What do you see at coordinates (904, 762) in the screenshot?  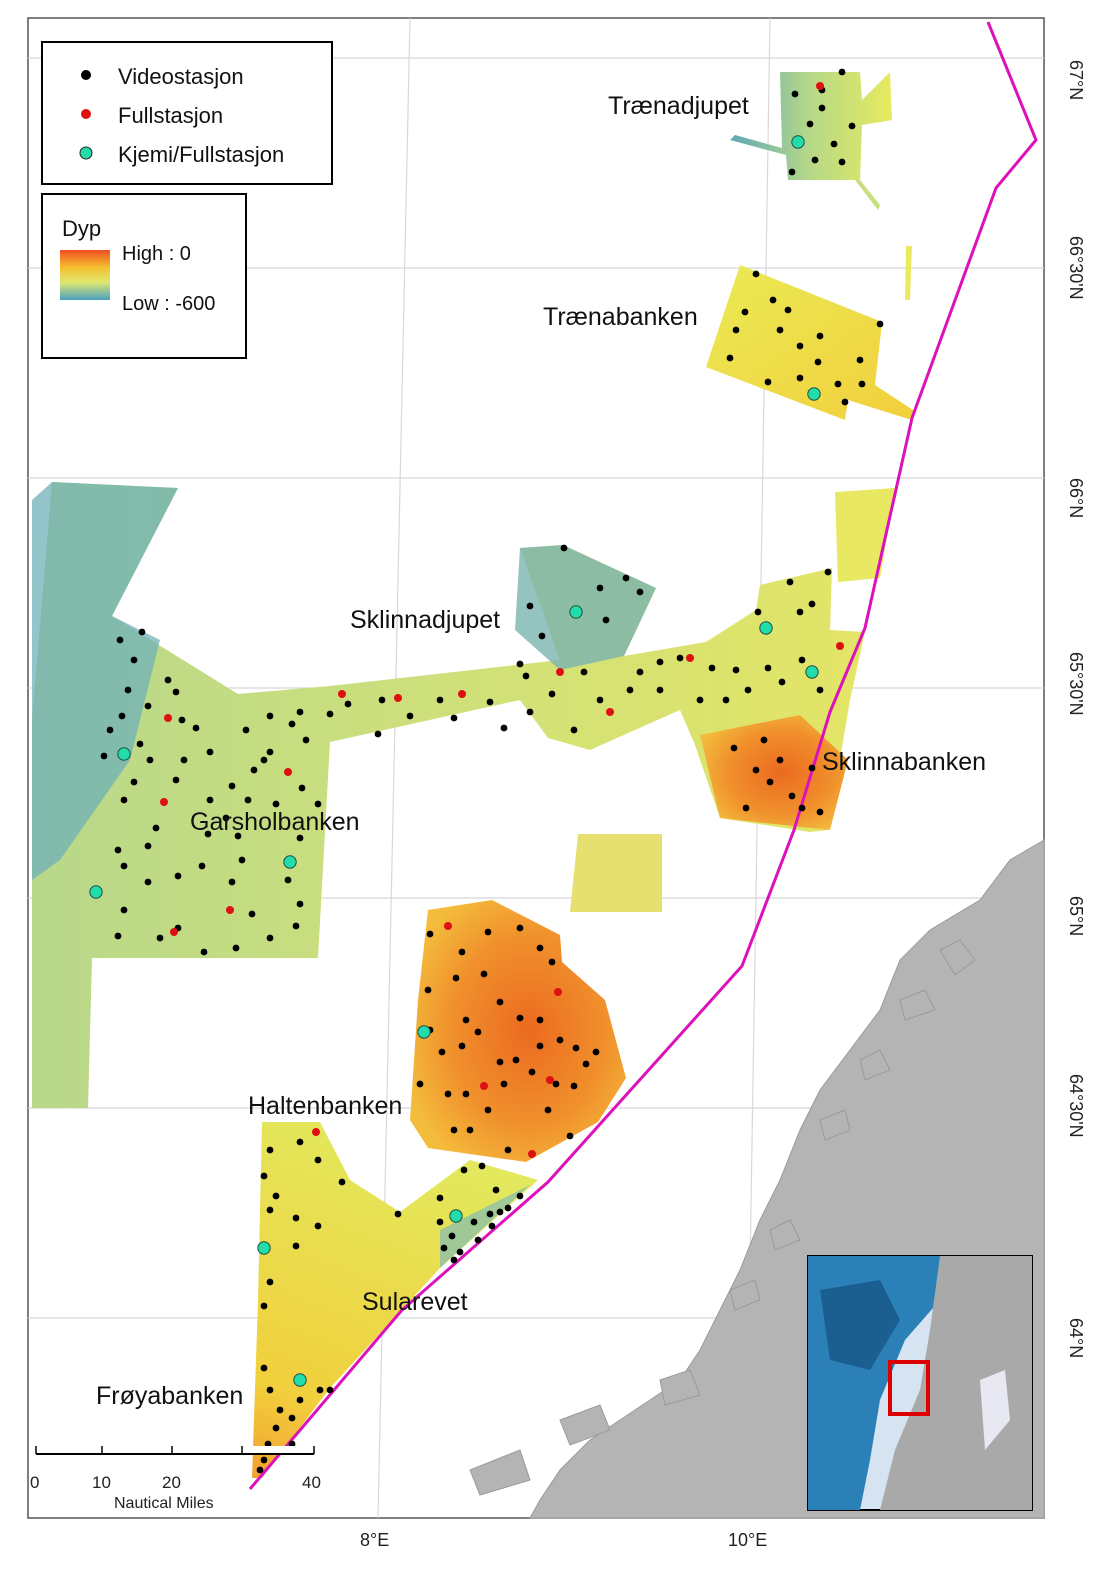 I see `label-sklinnabanken: Sklinnabanken` at bounding box center [904, 762].